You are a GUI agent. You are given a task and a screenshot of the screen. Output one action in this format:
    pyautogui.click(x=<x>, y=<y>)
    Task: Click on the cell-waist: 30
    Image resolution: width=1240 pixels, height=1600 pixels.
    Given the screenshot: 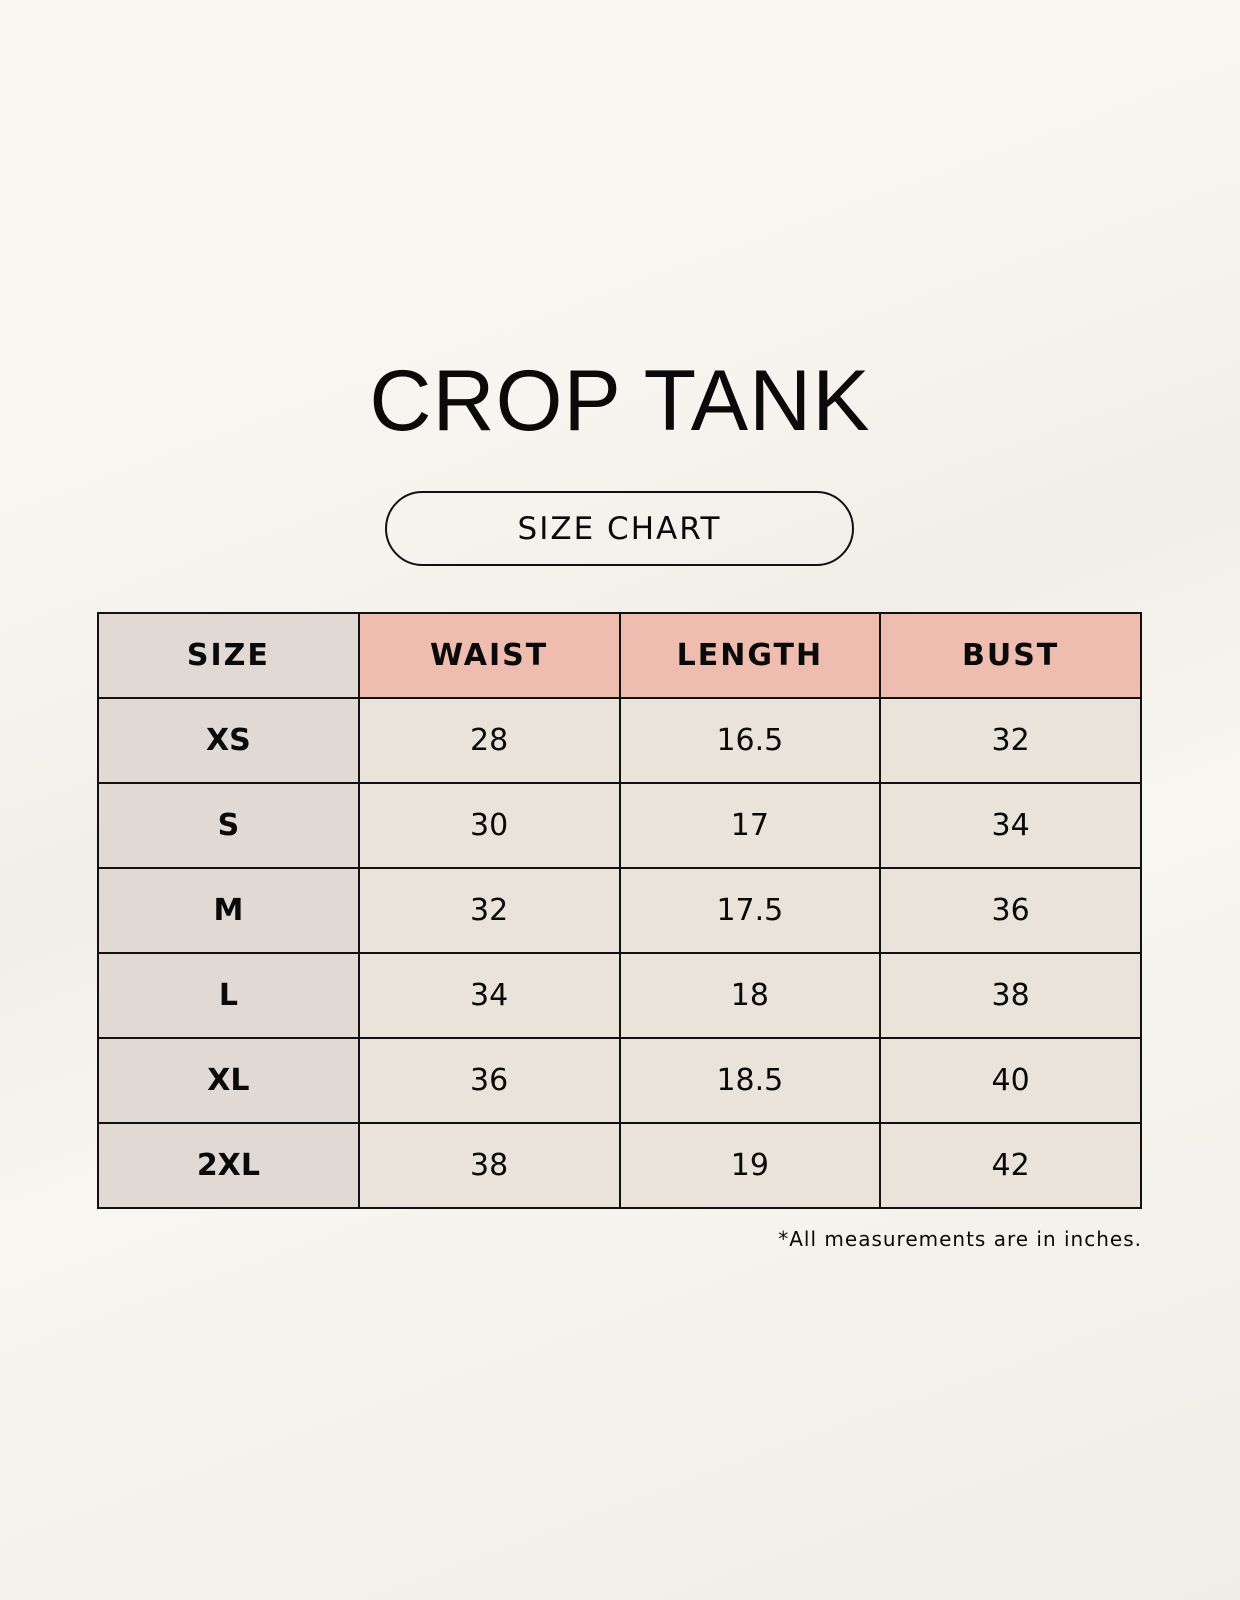 What is the action you would take?
    pyautogui.click(x=489, y=825)
    